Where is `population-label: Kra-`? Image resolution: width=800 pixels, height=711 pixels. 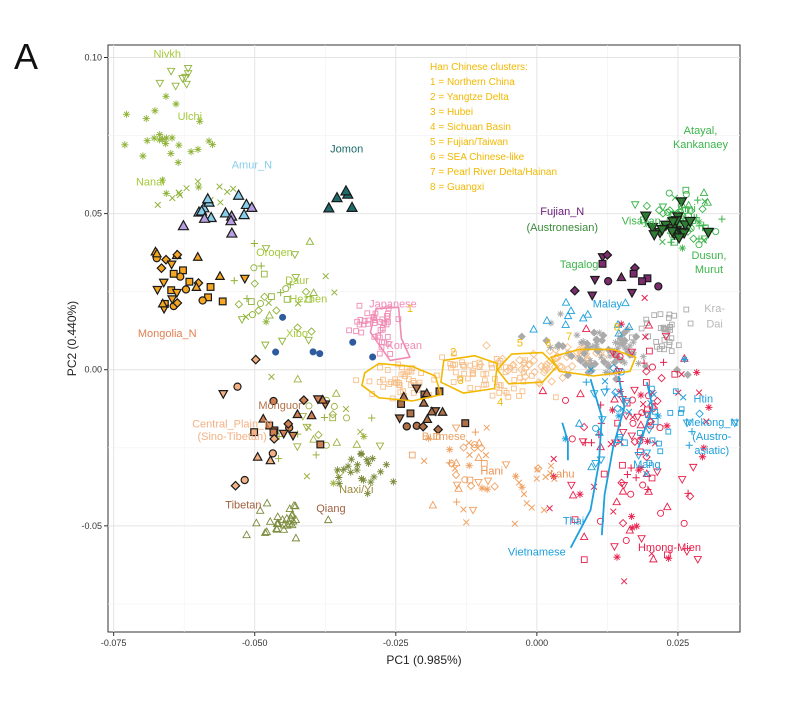
population-label: Kra- is located at coordinates (714, 309).